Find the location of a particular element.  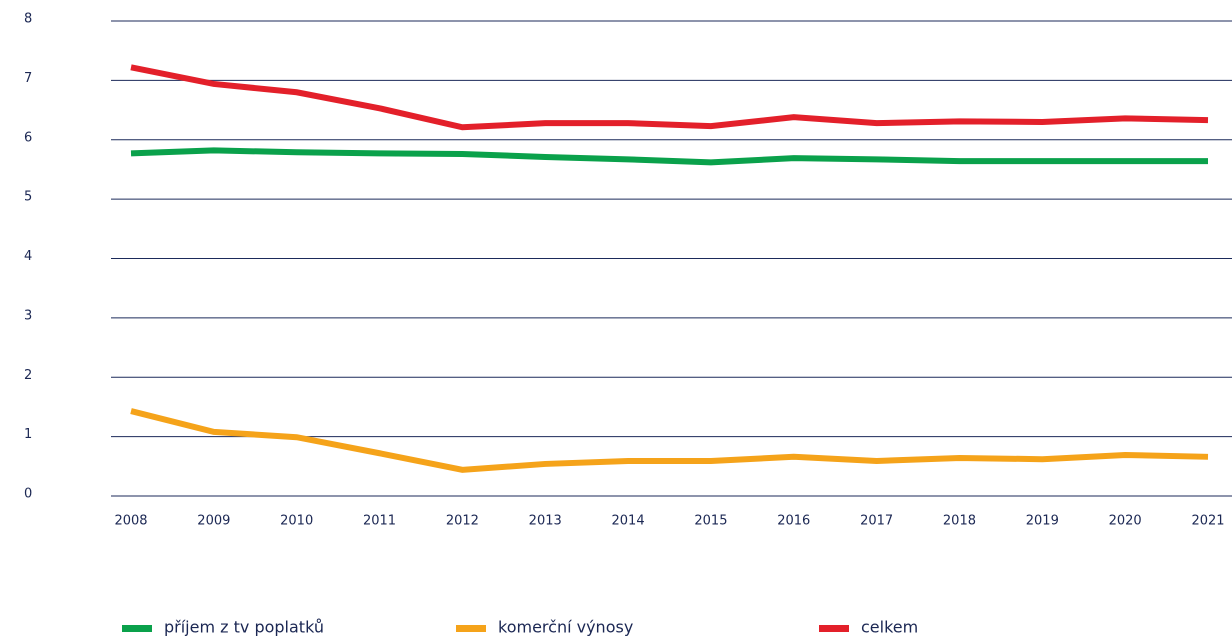

x-tick-label: 2015 is located at coordinates (710, 521).